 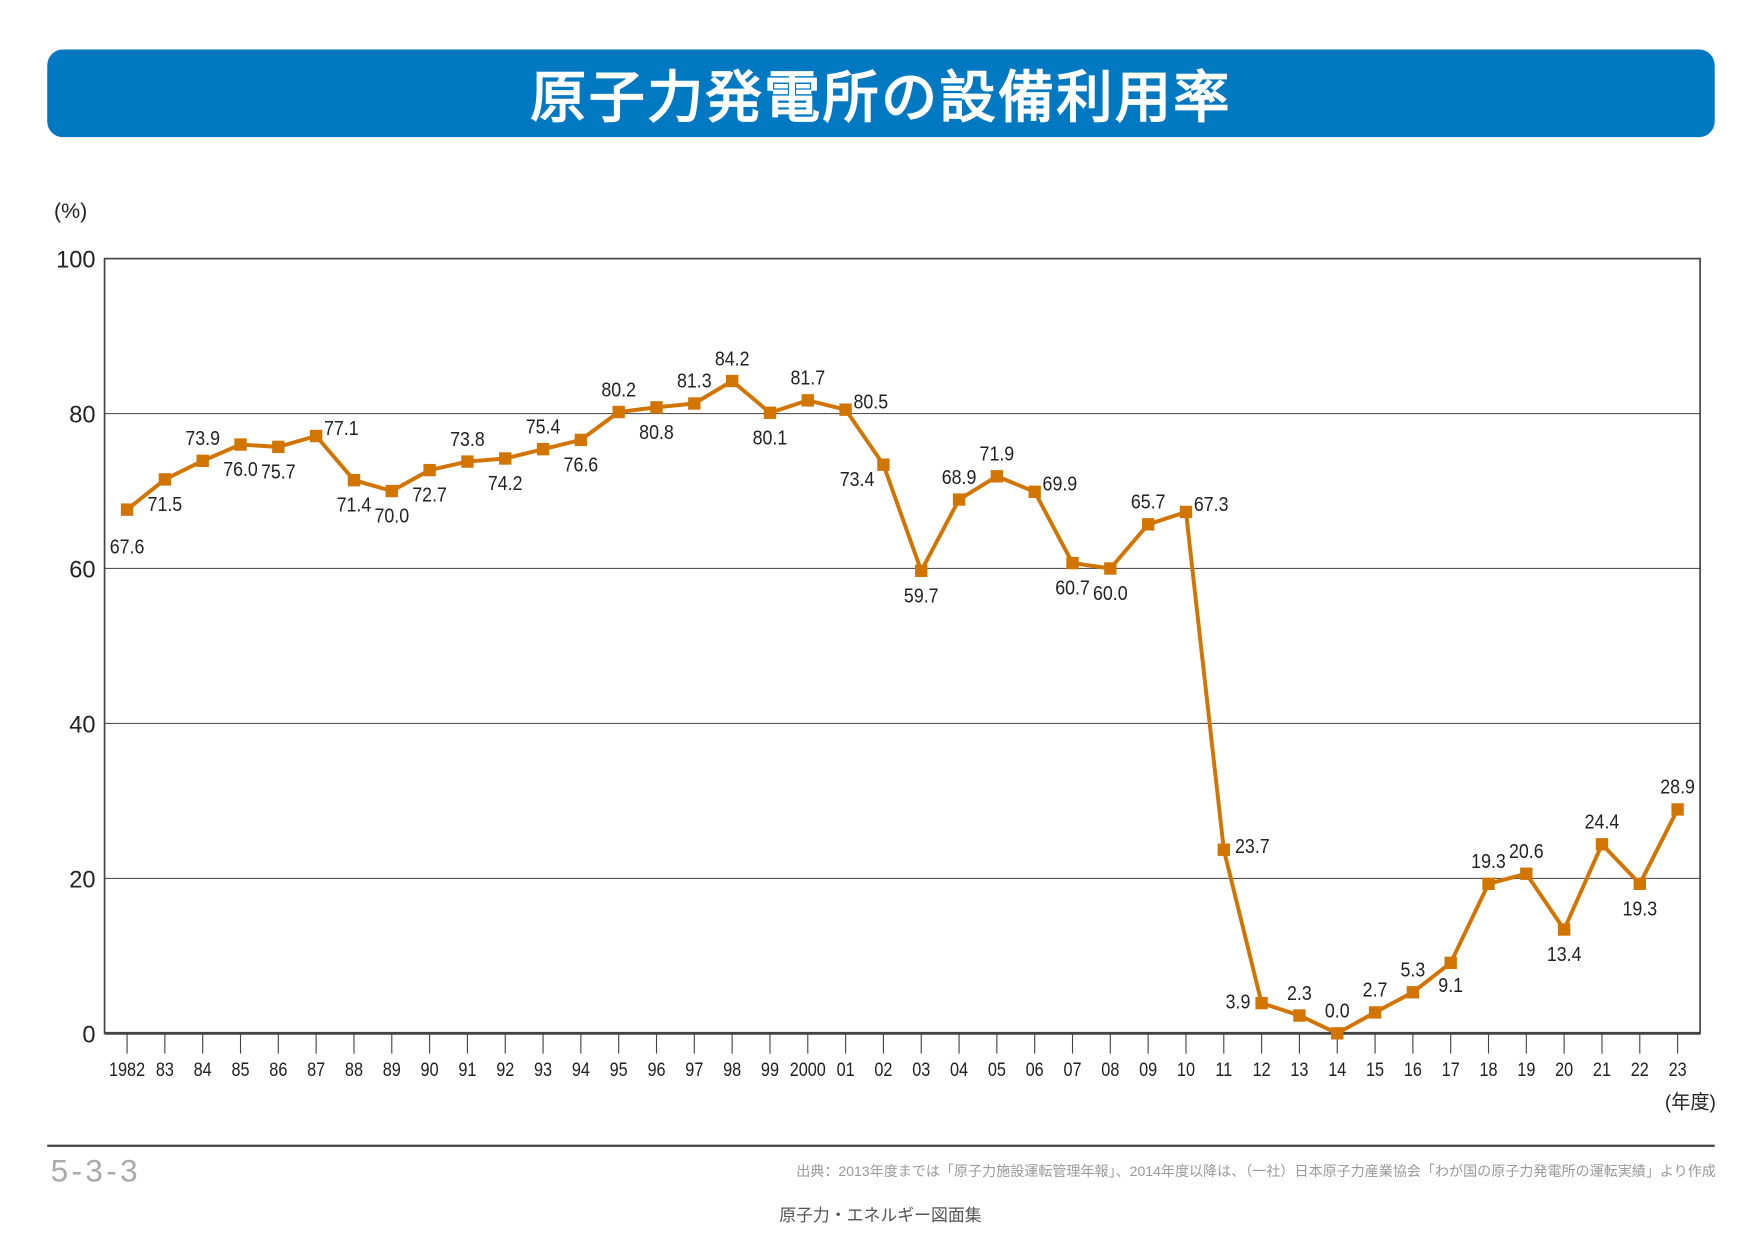 What do you see at coordinates (997, 455) in the screenshot?
I see `data-label: 71.9` at bounding box center [997, 455].